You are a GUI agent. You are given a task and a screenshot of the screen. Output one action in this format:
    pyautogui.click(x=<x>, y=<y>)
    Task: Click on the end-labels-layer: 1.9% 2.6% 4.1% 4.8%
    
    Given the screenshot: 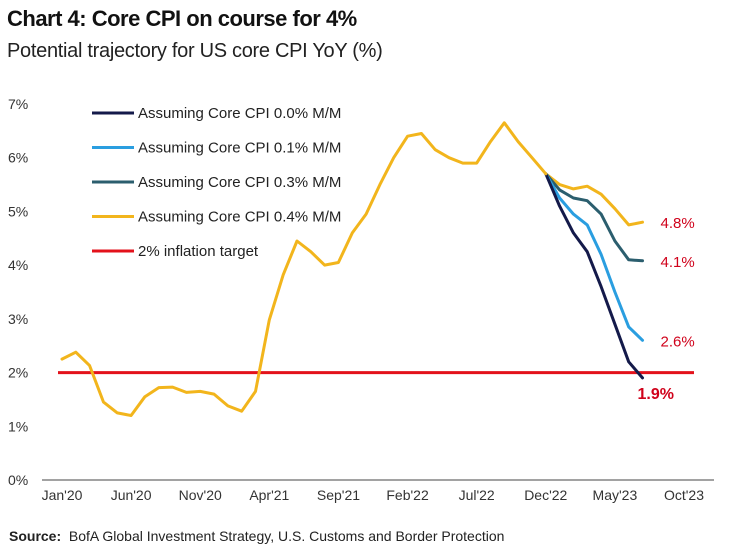 What is the action you would take?
    pyautogui.click(x=666, y=309)
    